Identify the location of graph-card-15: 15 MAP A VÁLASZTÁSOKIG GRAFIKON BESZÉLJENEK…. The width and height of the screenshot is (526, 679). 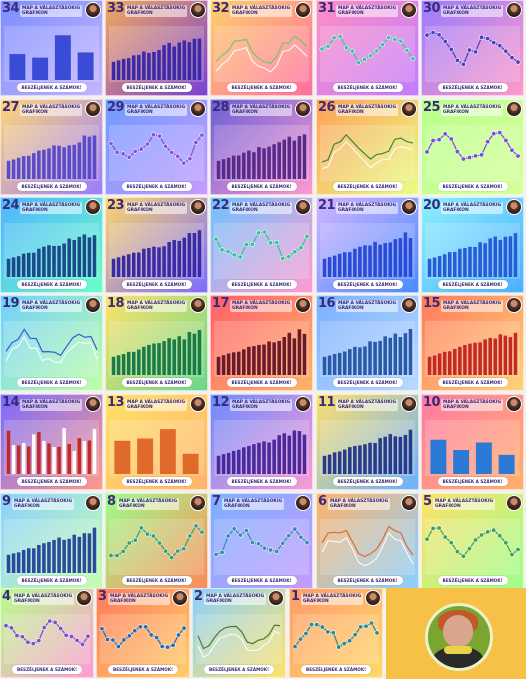
(472, 343).